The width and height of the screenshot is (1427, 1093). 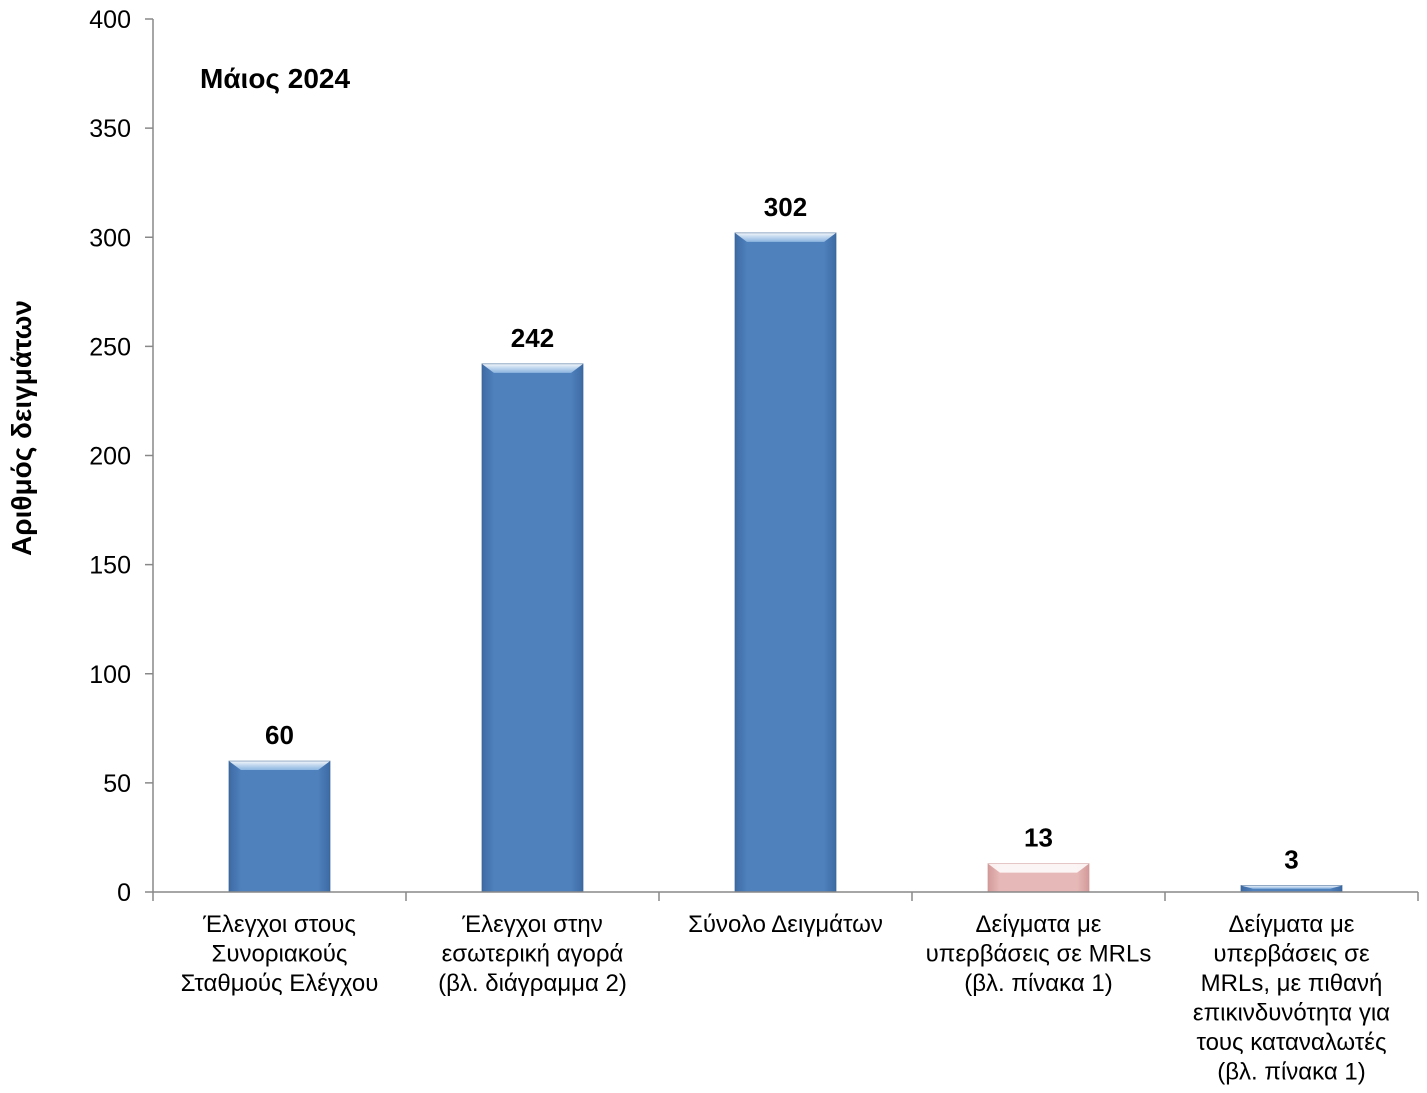 I want to click on bar: 302, so click(x=785, y=542).